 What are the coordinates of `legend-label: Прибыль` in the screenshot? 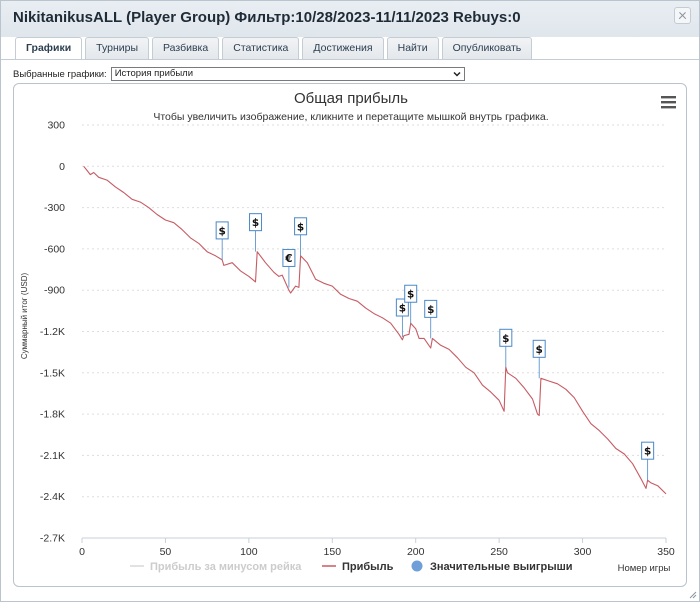 It's located at (368, 567).